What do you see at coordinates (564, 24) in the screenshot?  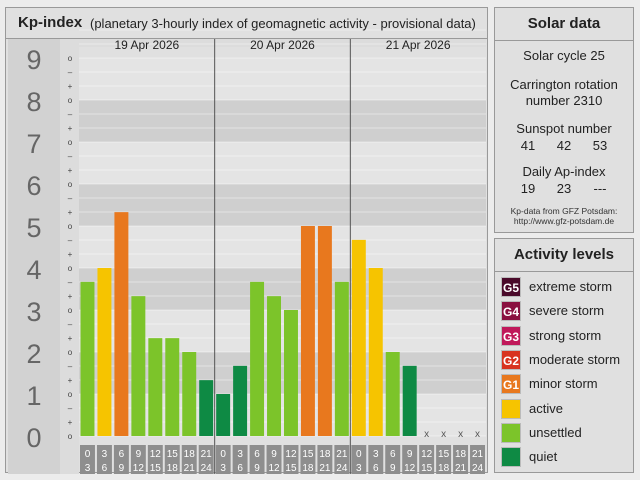 I see `solar-title: Solar data` at bounding box center [564, 24].